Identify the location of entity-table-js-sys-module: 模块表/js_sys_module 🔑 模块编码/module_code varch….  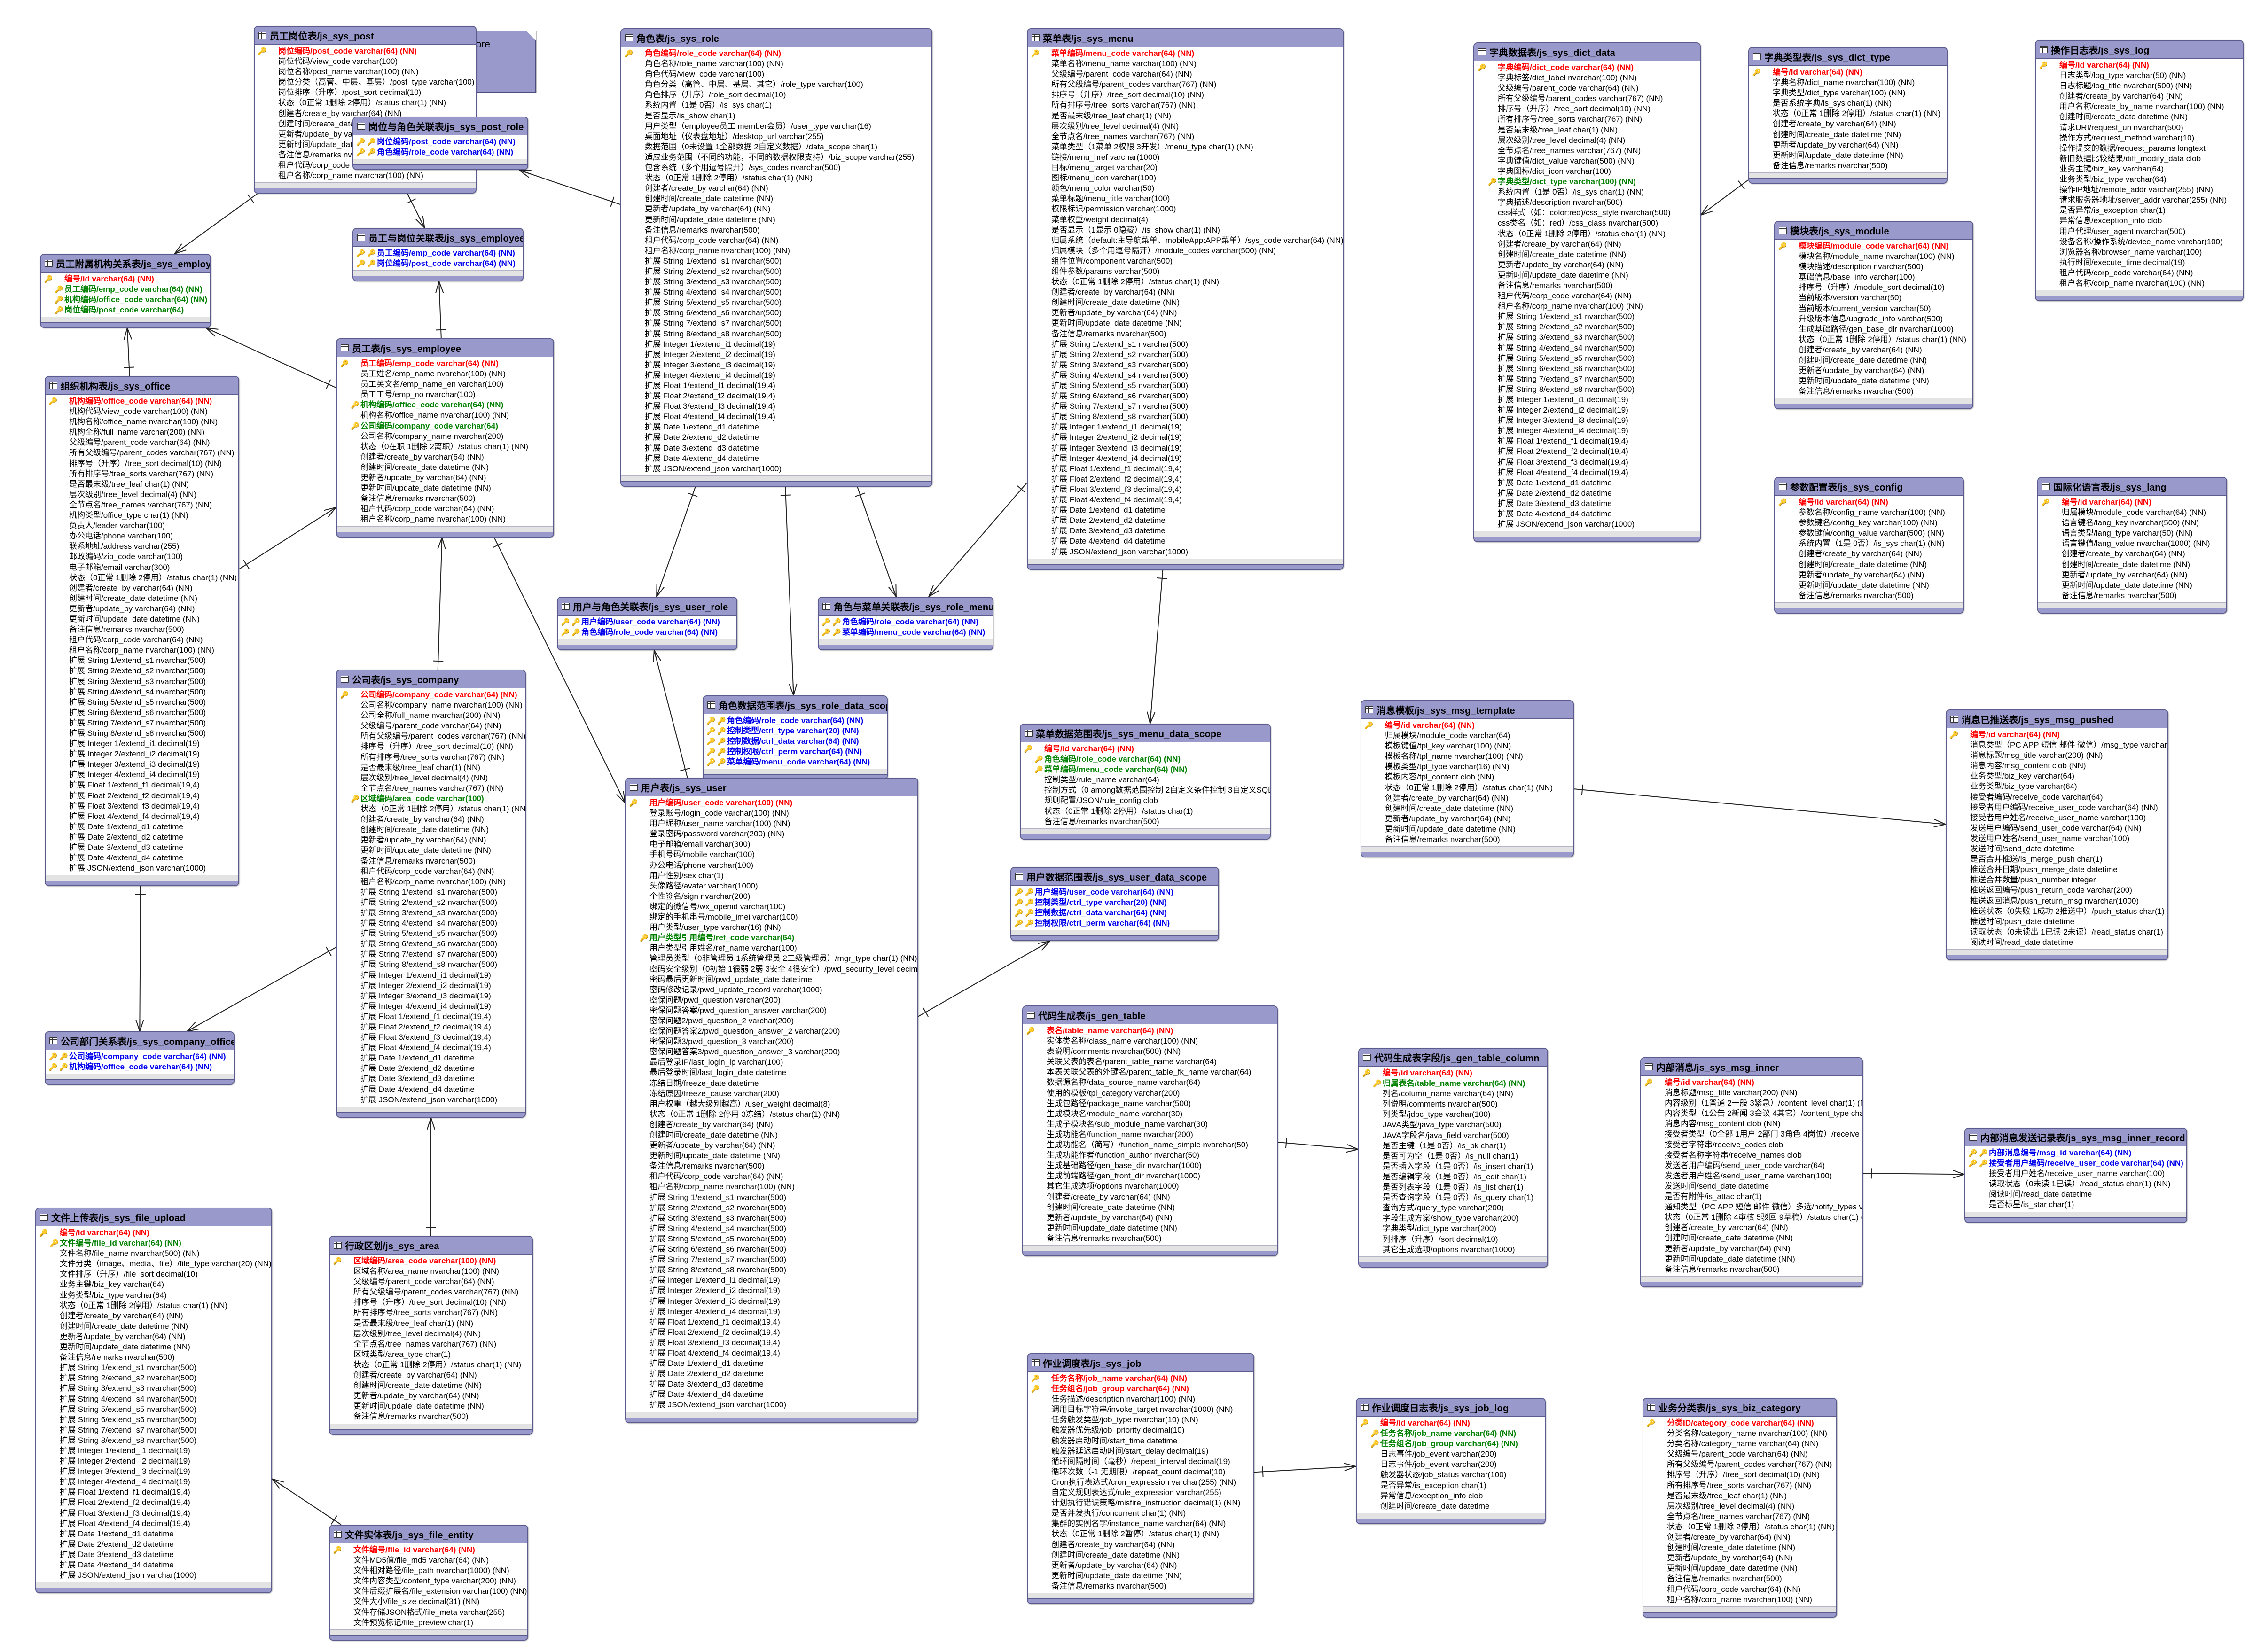
(1873, 315).